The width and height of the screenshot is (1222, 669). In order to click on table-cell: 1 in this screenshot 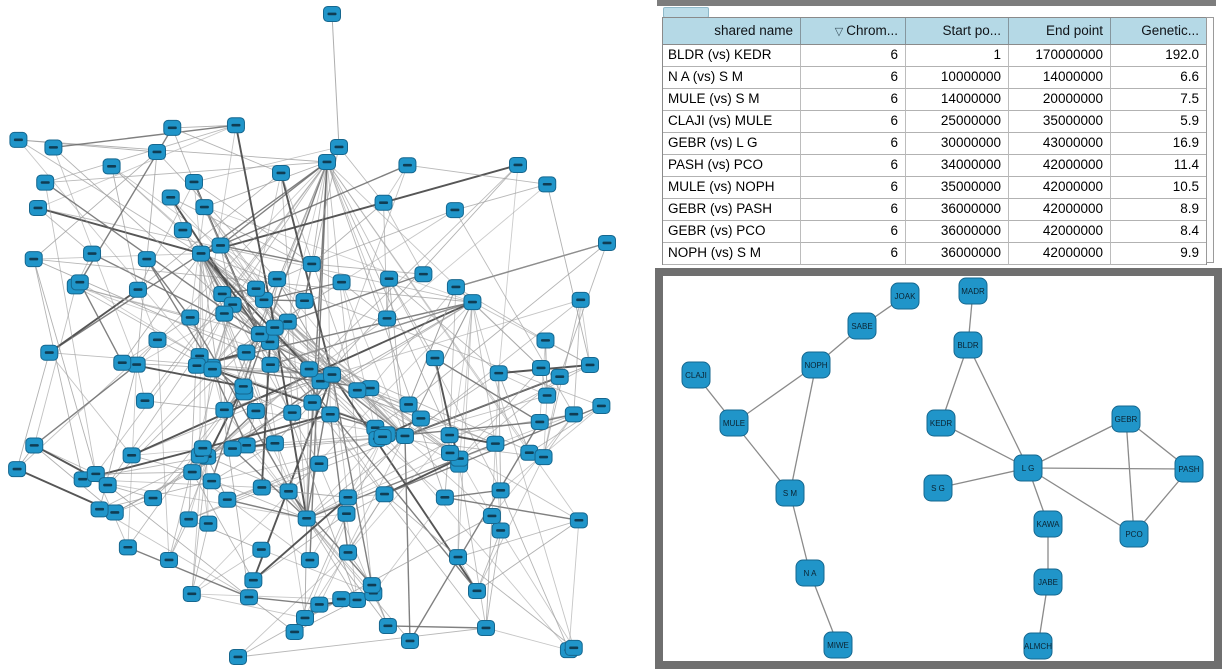, I will do `click(957, 56)`.